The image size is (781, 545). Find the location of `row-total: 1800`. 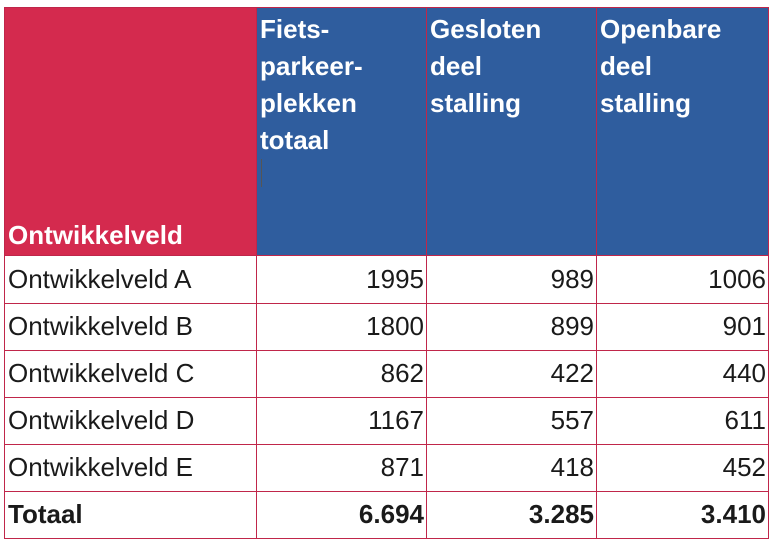

row-total: 1800 is located at coordinates (341, 326).